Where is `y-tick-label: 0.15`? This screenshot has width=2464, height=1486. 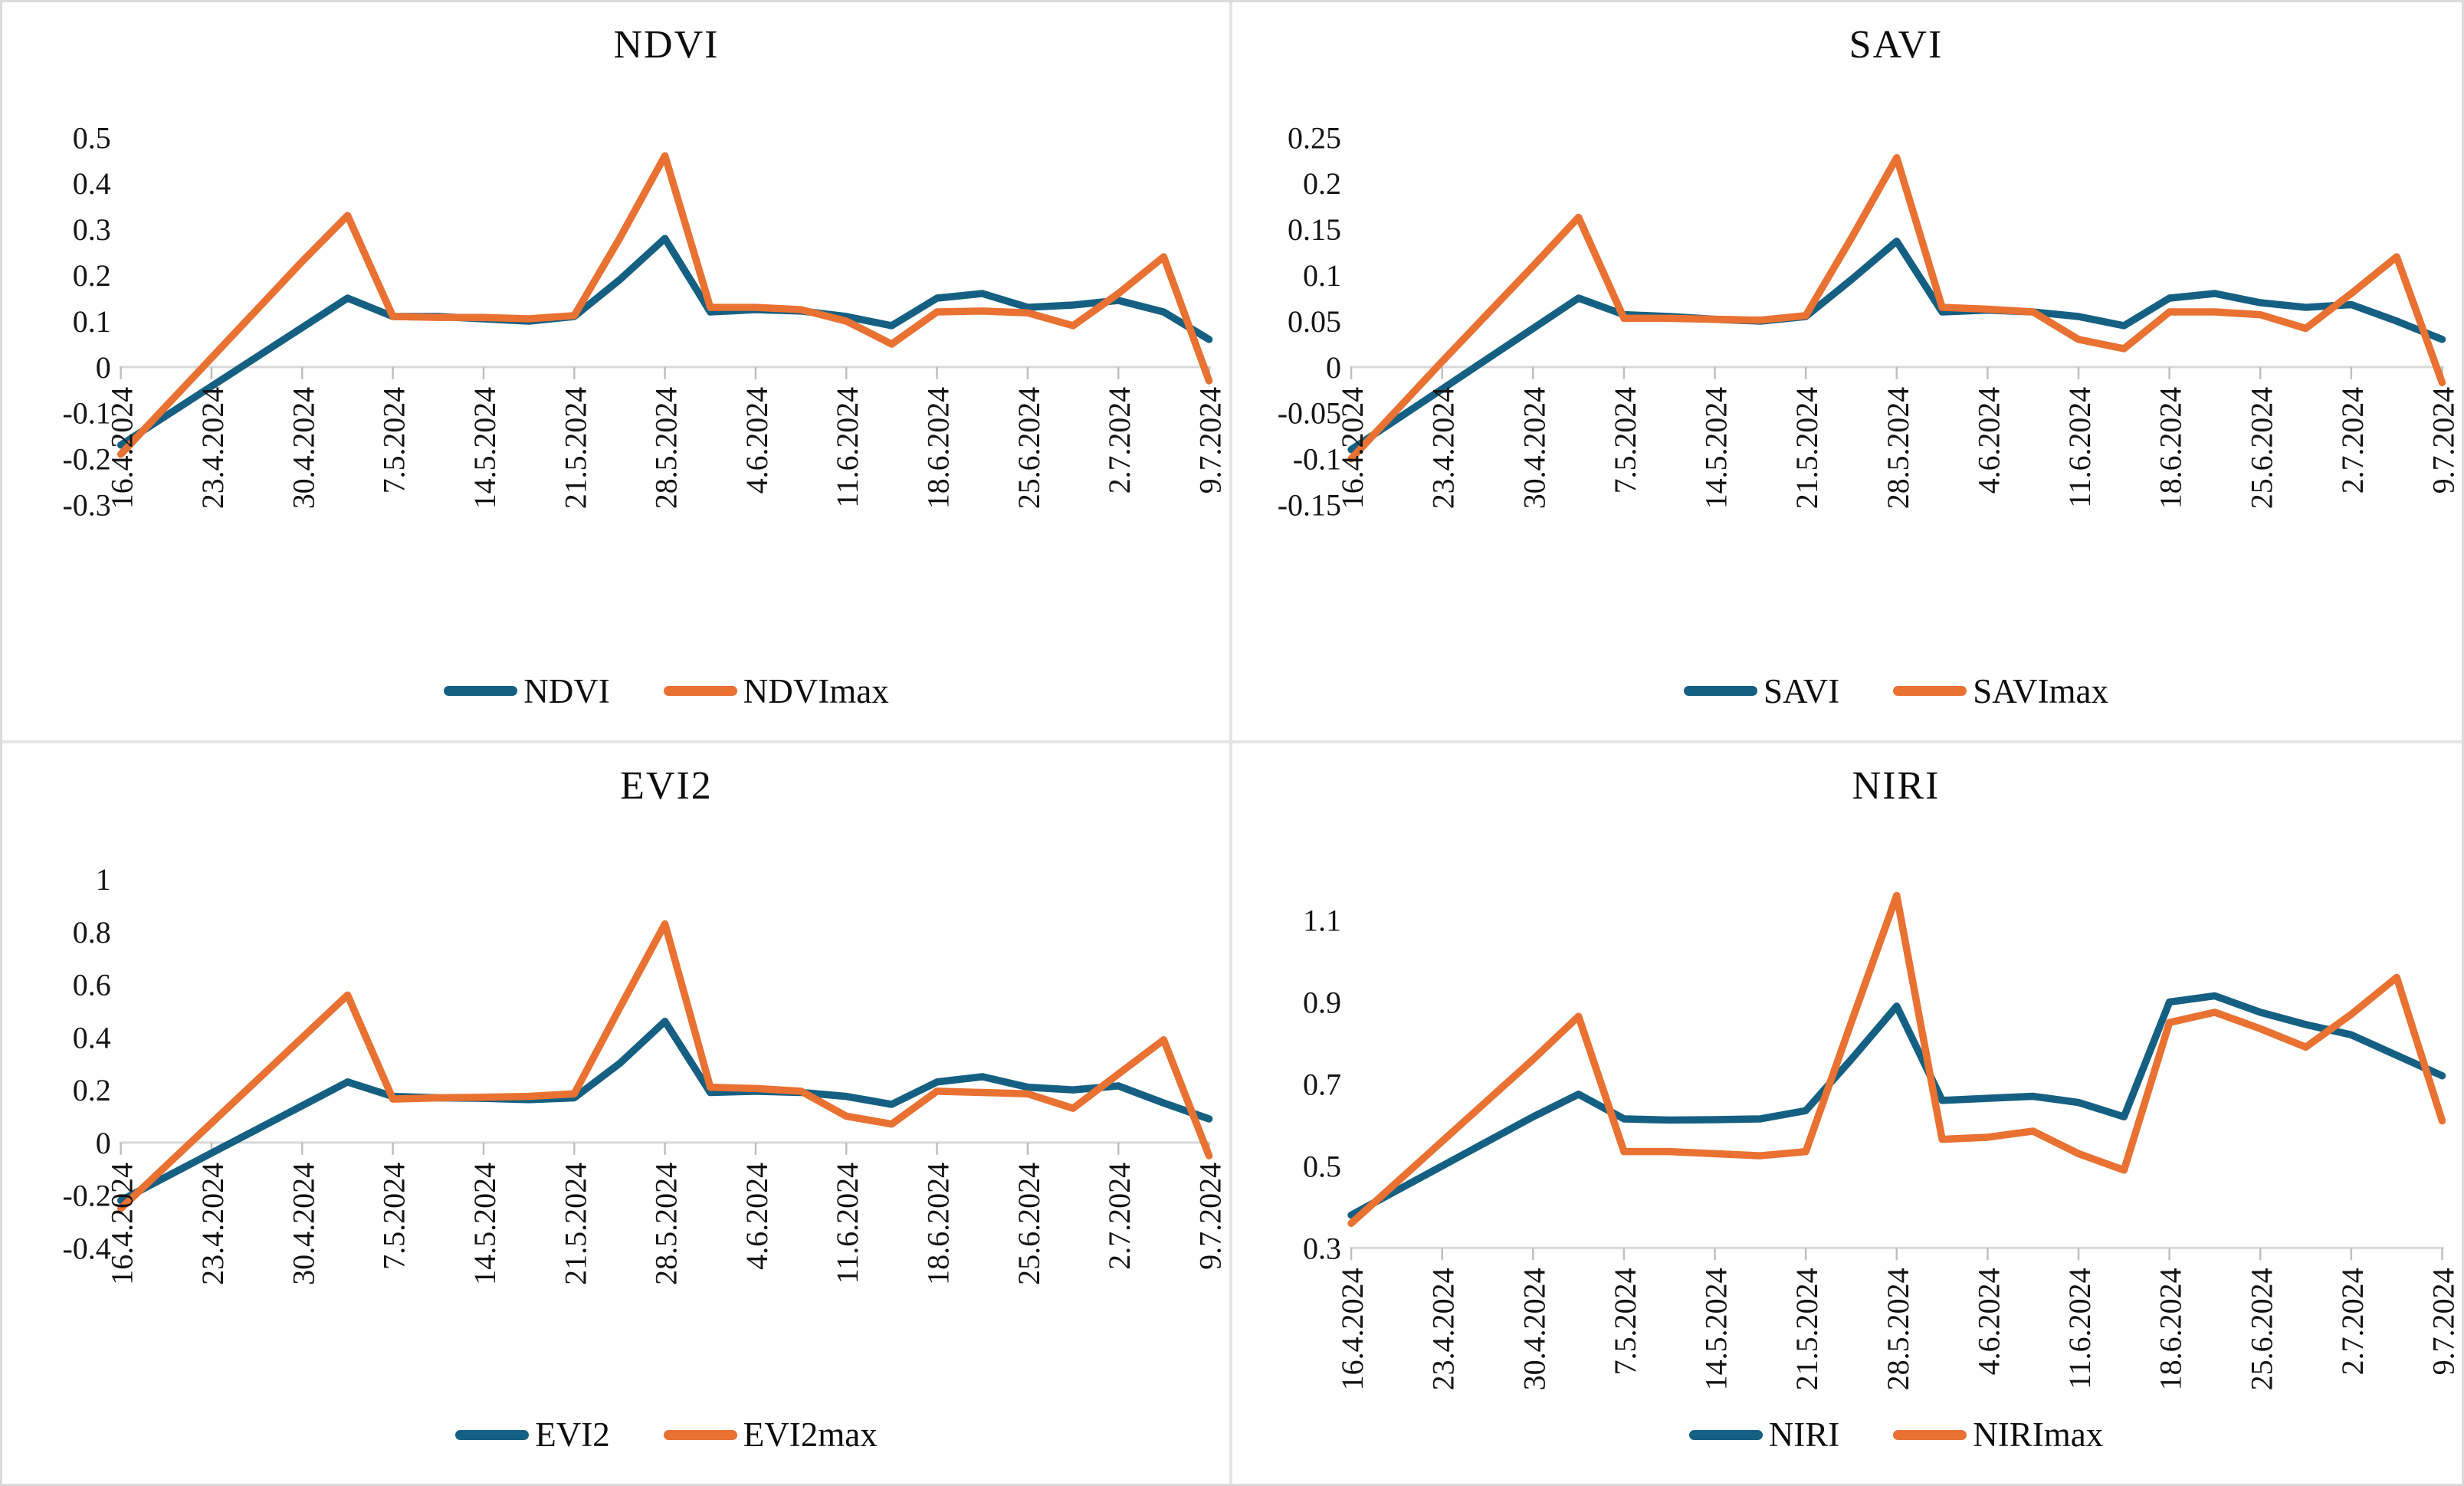
y-tick-label: 0.15 is located at coordinates (1314, 229).